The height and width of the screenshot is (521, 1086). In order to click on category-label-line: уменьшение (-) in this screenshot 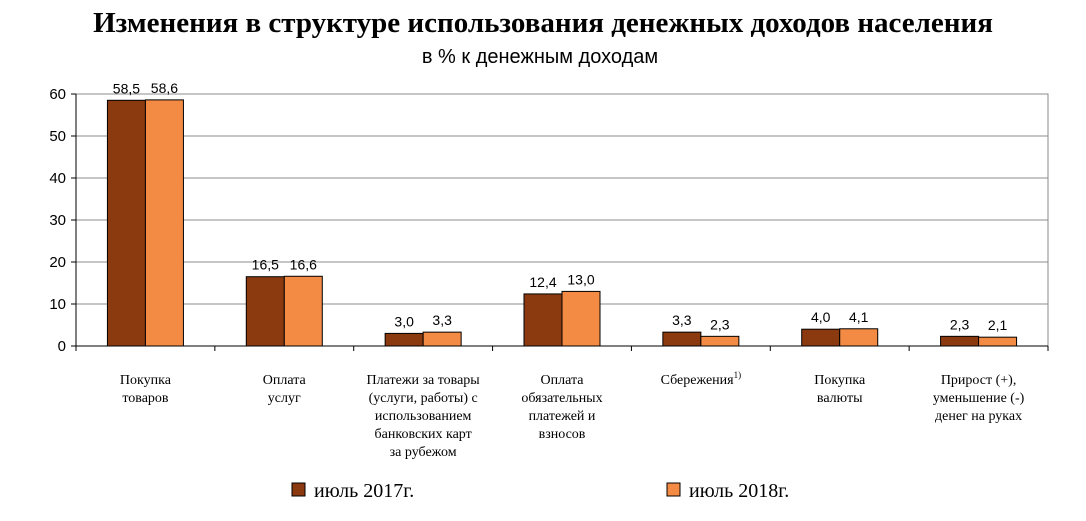, I will do `click(979, 398)`.